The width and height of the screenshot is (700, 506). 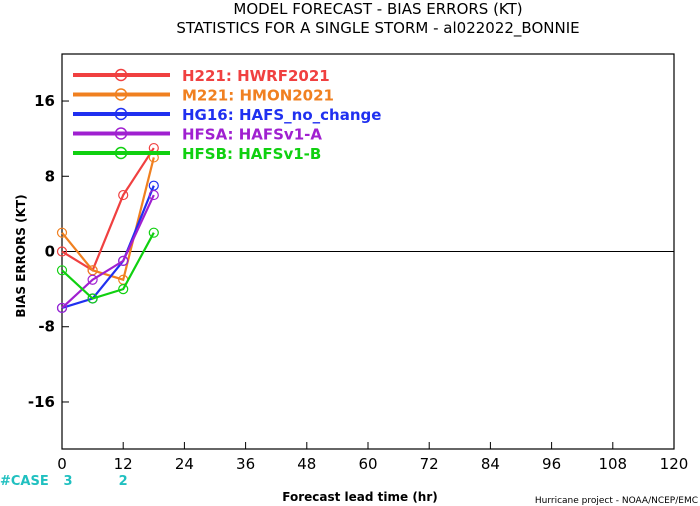 What do you see at coordinates (123, 481) in the screenshot?
I see `case-count-value: 2` at bounding box center [123, 481].